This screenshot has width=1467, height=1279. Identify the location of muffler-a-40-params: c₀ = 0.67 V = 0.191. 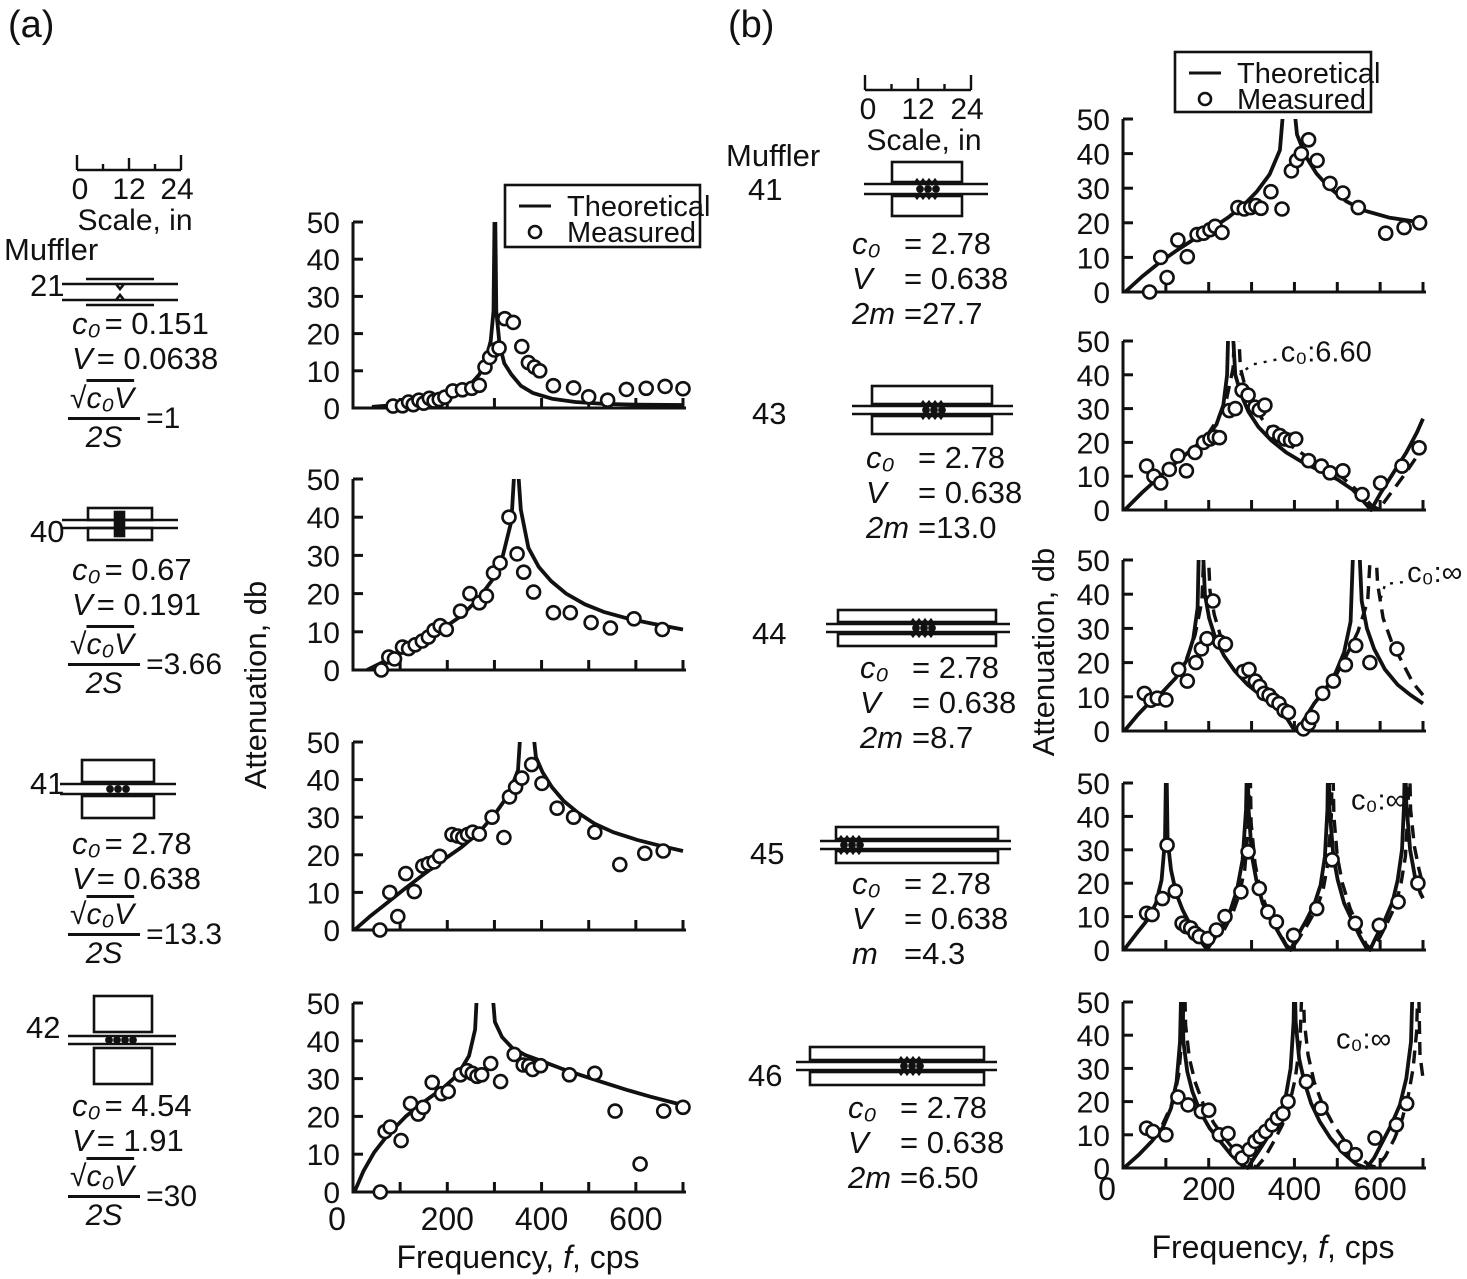
(136, 587).